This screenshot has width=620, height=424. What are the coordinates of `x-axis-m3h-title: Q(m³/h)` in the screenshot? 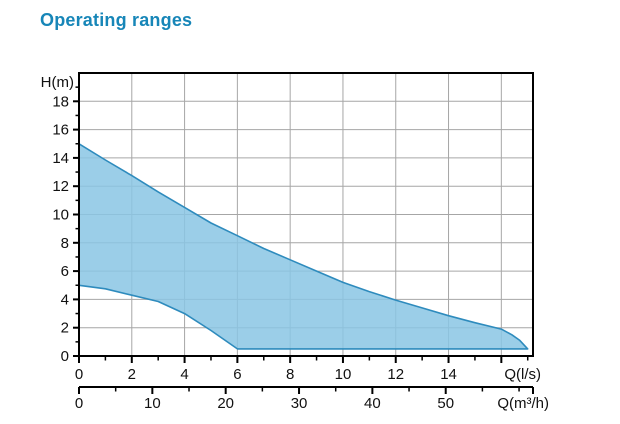 It's located at (523, 403).